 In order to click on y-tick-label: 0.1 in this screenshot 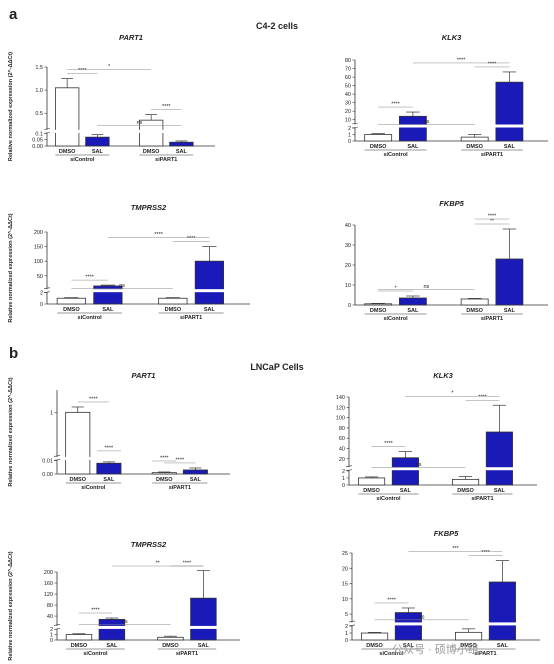, I will do `click(39, 134)`.